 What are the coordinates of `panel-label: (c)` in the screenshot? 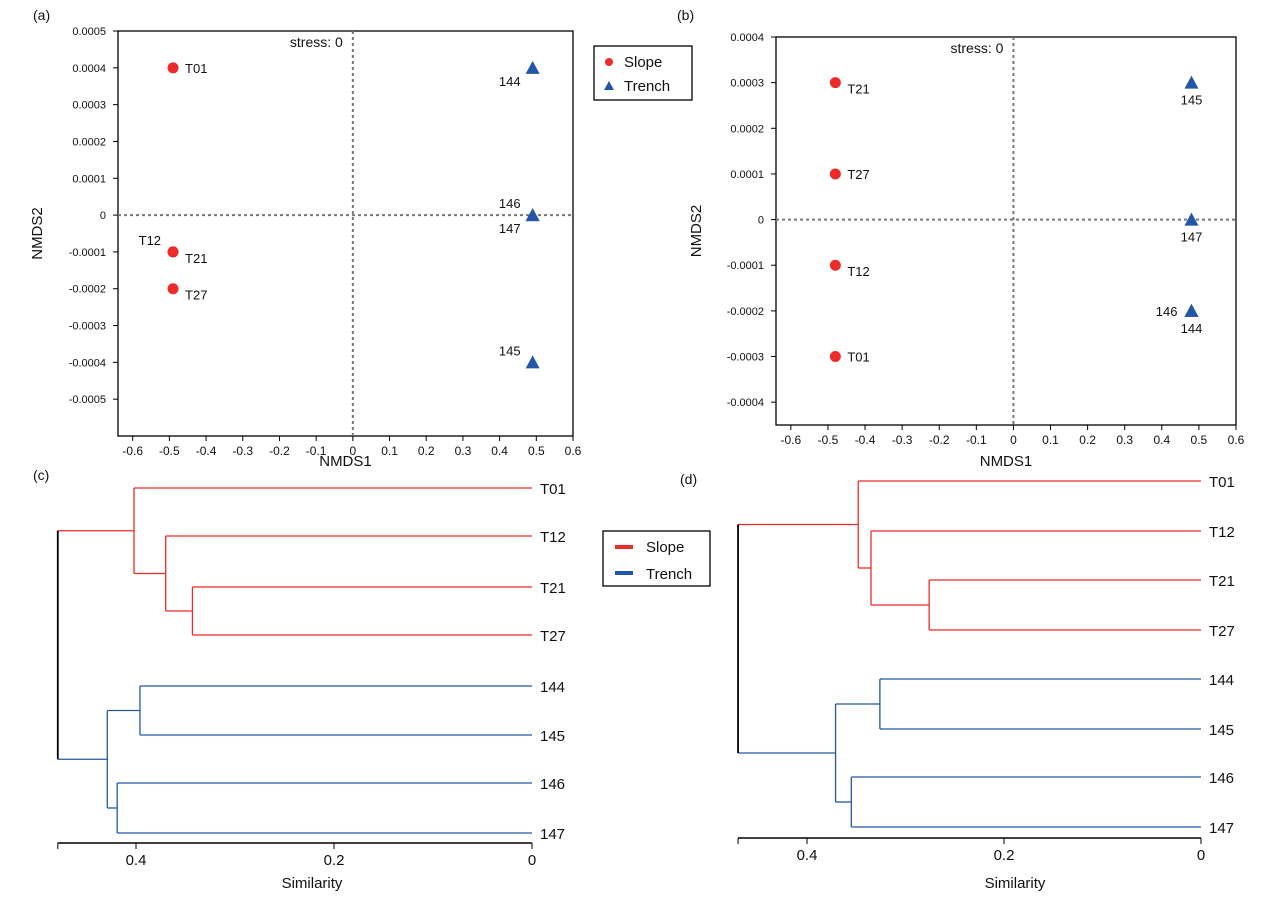 It's located at (41, 475).